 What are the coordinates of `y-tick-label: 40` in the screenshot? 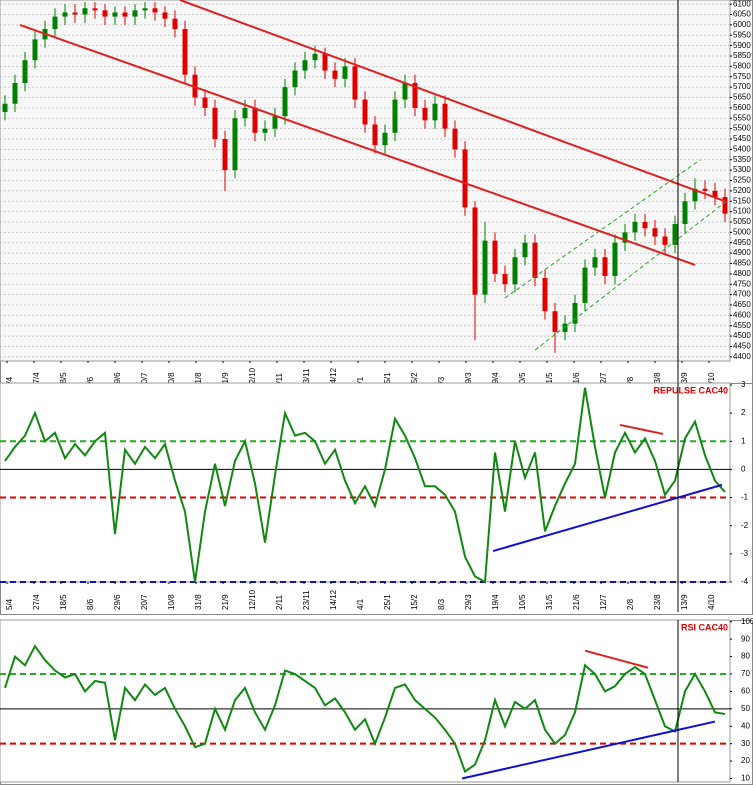 It's located at (745, 725).